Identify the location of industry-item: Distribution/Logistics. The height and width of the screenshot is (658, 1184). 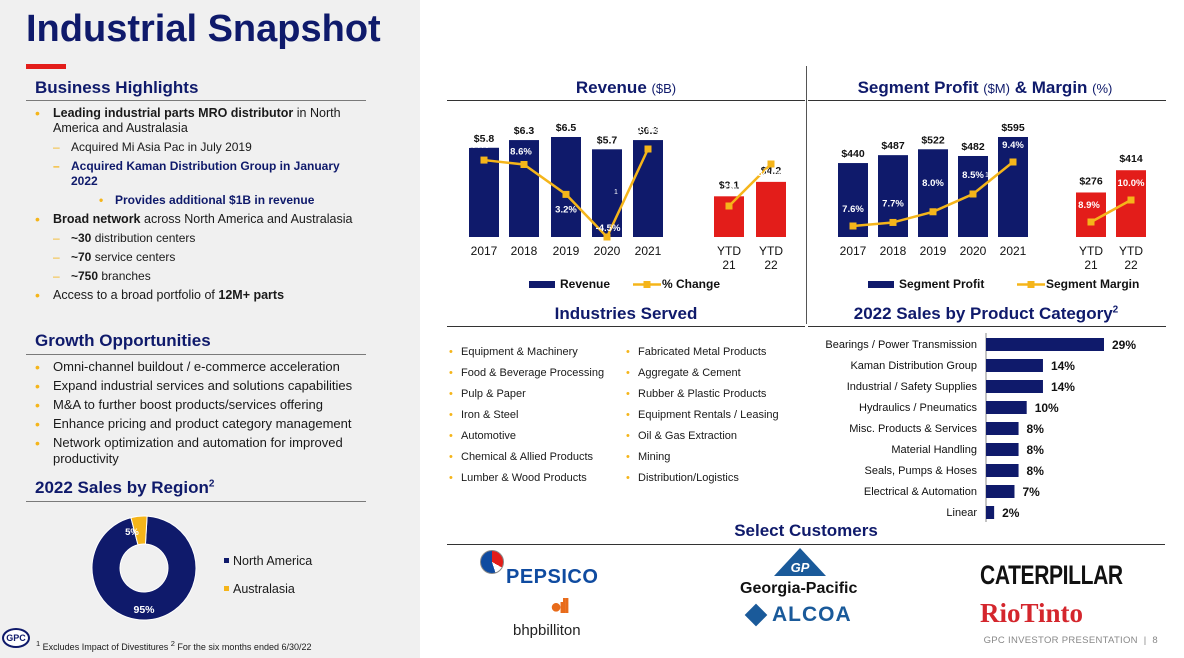
(702, 478).